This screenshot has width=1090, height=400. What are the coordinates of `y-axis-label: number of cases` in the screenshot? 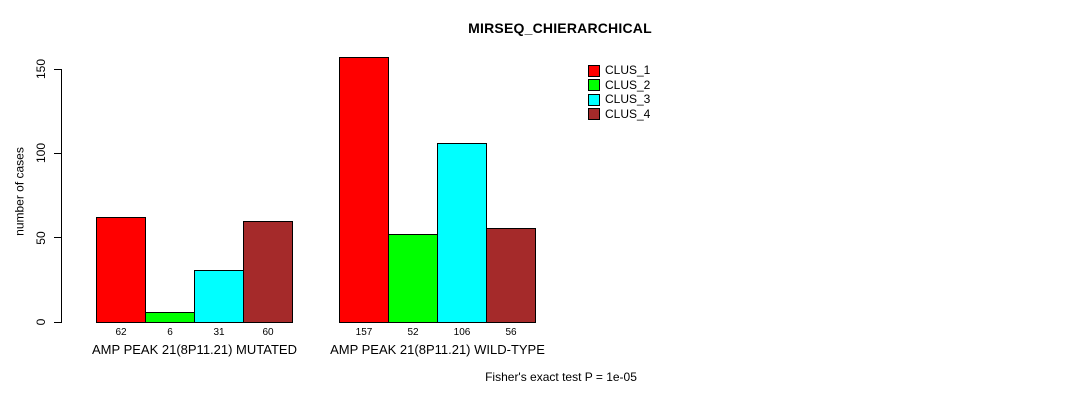 It's located at (19, 191).